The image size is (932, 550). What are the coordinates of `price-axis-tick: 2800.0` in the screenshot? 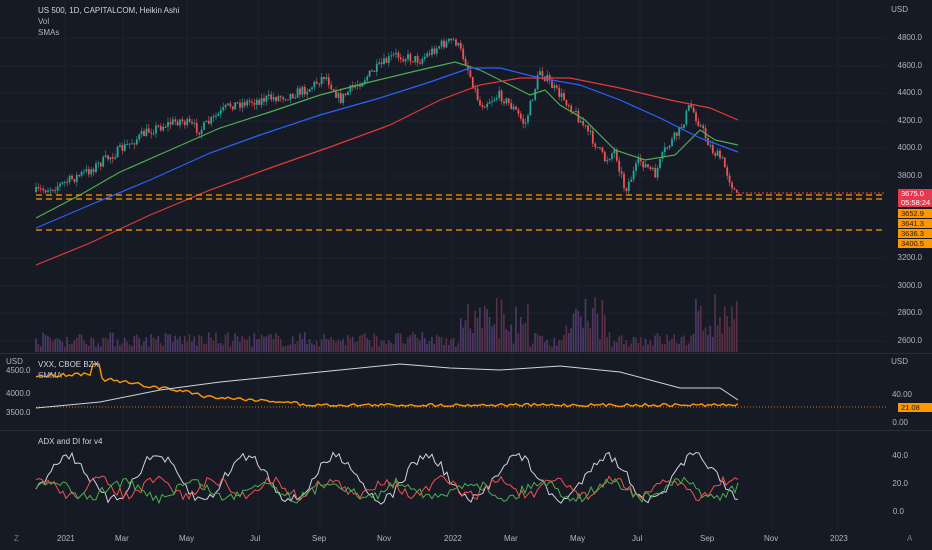 It's located at (909, 312).